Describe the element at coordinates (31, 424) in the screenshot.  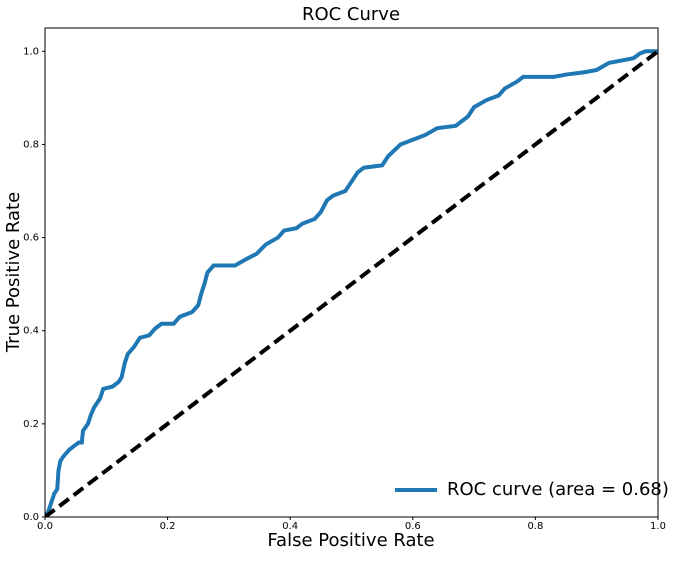
I see `y-tick-label: 0.2` at that location.